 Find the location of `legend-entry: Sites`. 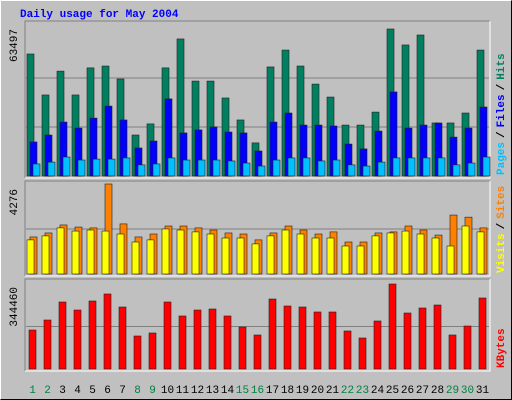

legend-entry: Sites is located at coordinates (502, 202).